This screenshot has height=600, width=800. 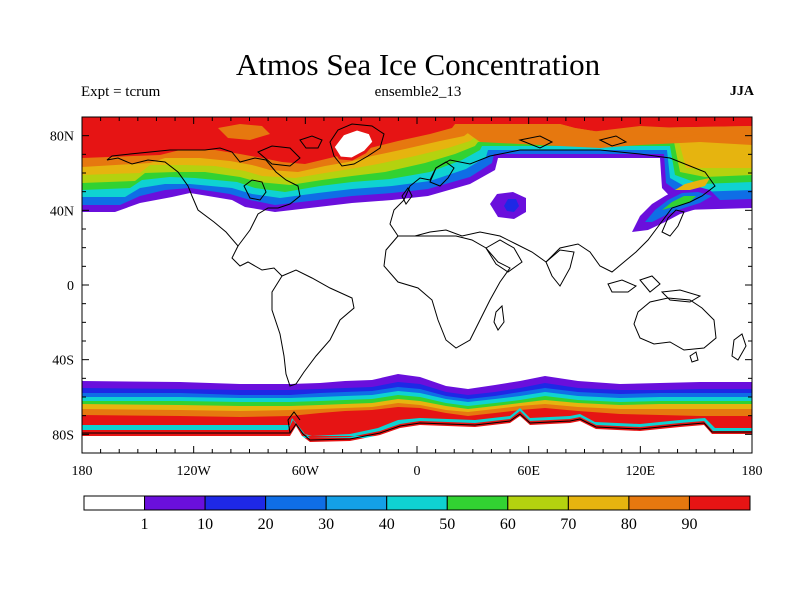 What do you see at coordinates (418, 64) in the screenshot?
I see `map-title: Atmos Sea Ice Concentration` at bounding box center [418, 64].